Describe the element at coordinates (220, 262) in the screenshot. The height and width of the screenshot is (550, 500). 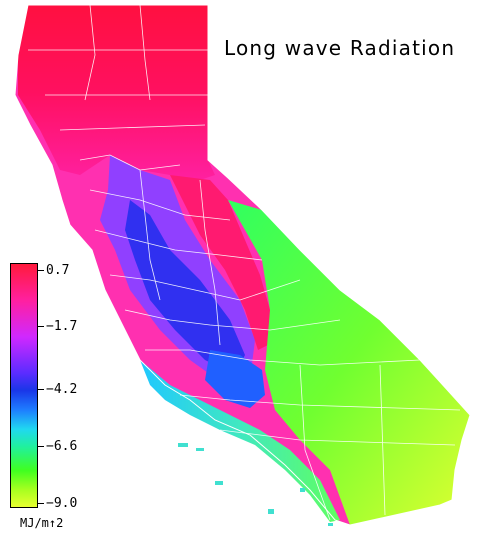
I see `sierra-band` at that location.